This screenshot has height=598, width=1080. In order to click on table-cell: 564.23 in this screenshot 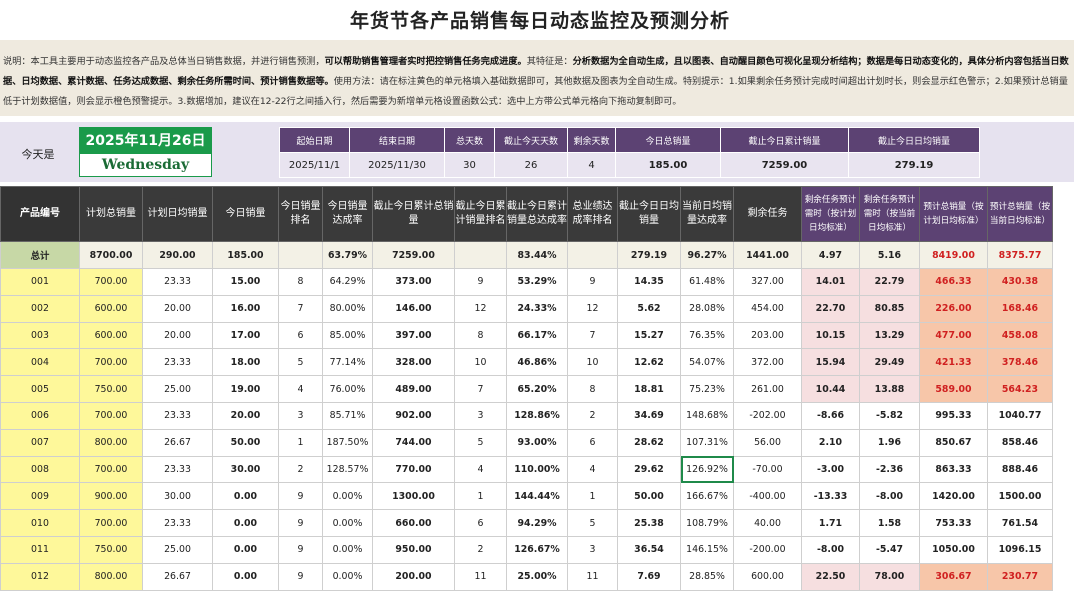, I will do `click(1020, 389)`.